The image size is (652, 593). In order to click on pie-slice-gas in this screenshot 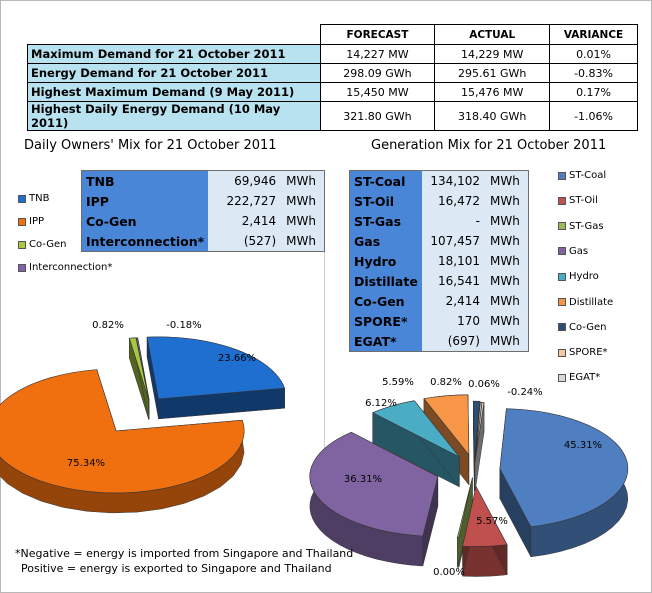, I will do `click(374, 484)`.